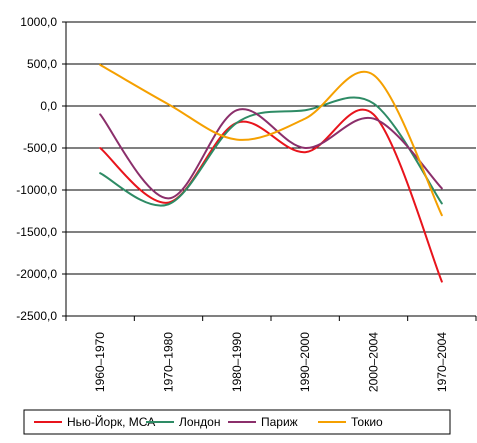 This screenshot has width=477, height=443. I want to click on y-tick-label: 500,0, so click(42, 64).